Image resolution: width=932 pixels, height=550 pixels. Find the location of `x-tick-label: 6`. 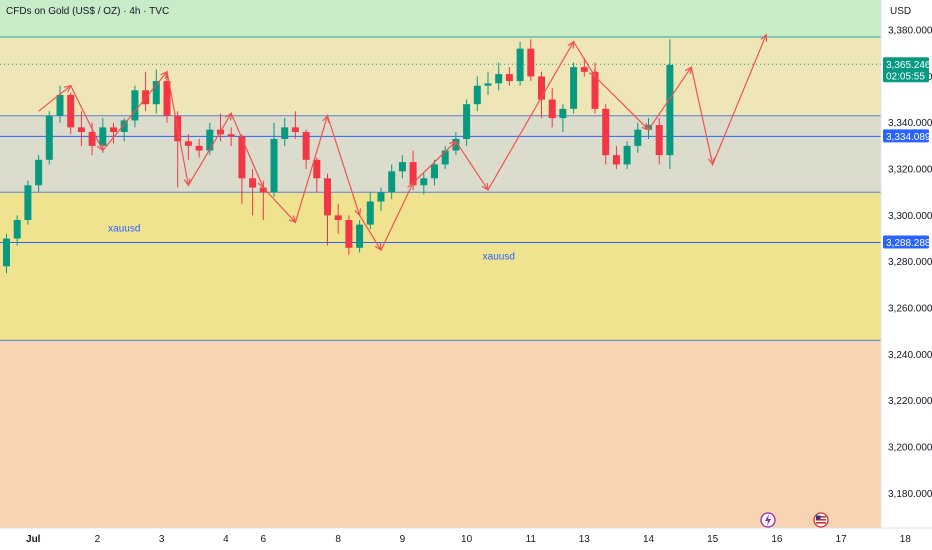

x-tick-label: 6 is located at coordinates (264, 539).